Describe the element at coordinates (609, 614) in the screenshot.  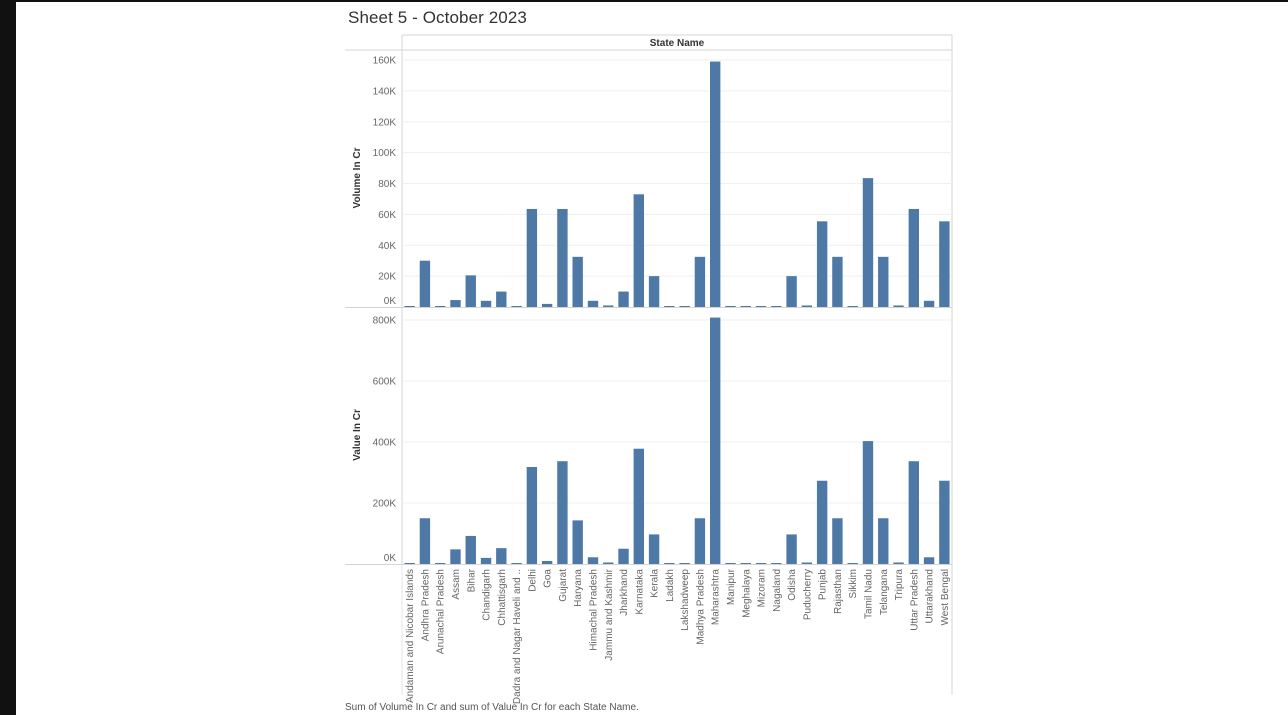
I see `x-tick-label-13: Jammu and Kashmir` at that location.